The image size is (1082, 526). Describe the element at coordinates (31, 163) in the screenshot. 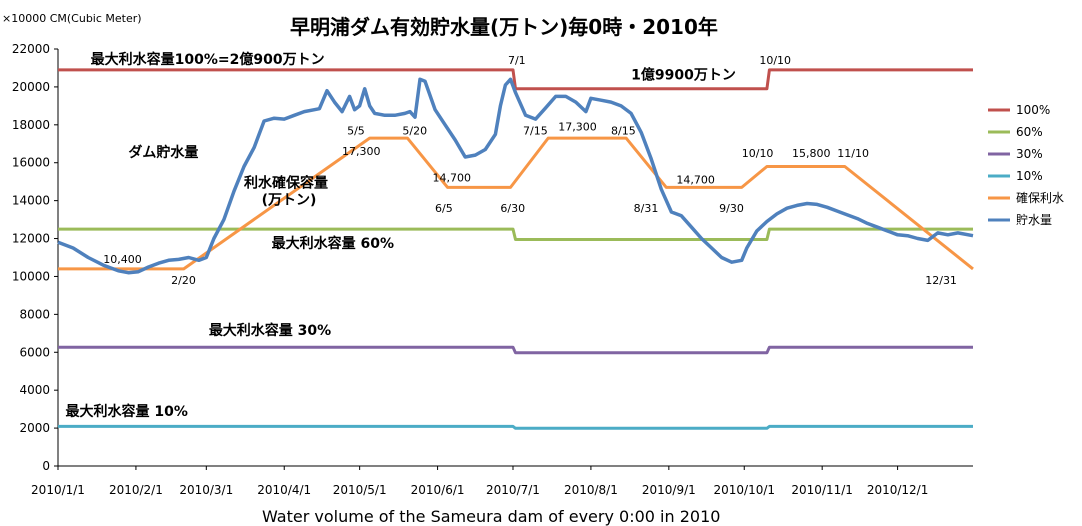

I see `y-tick-label: 16000` at that location.